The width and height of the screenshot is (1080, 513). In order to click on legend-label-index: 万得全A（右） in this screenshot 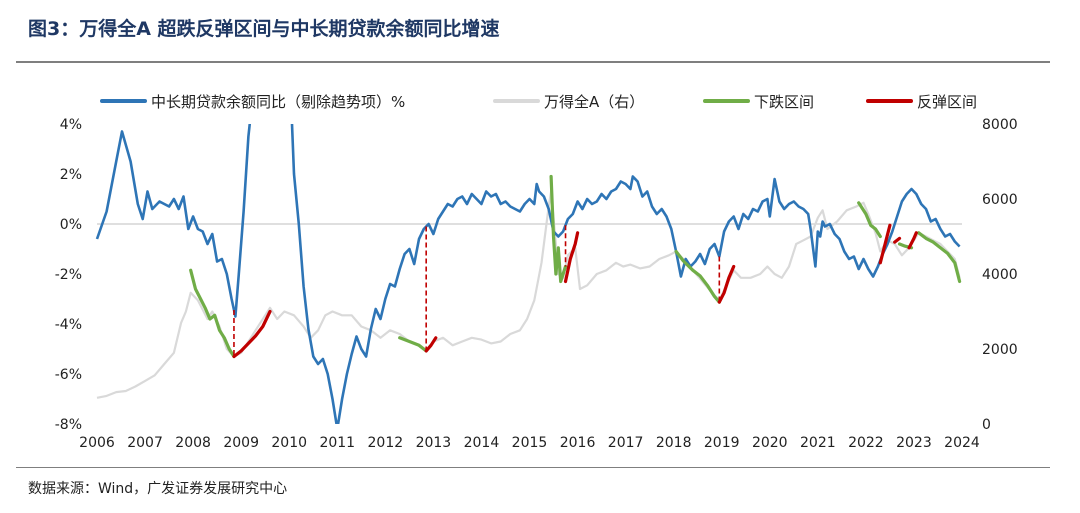, I will do `click(594, 102)`.